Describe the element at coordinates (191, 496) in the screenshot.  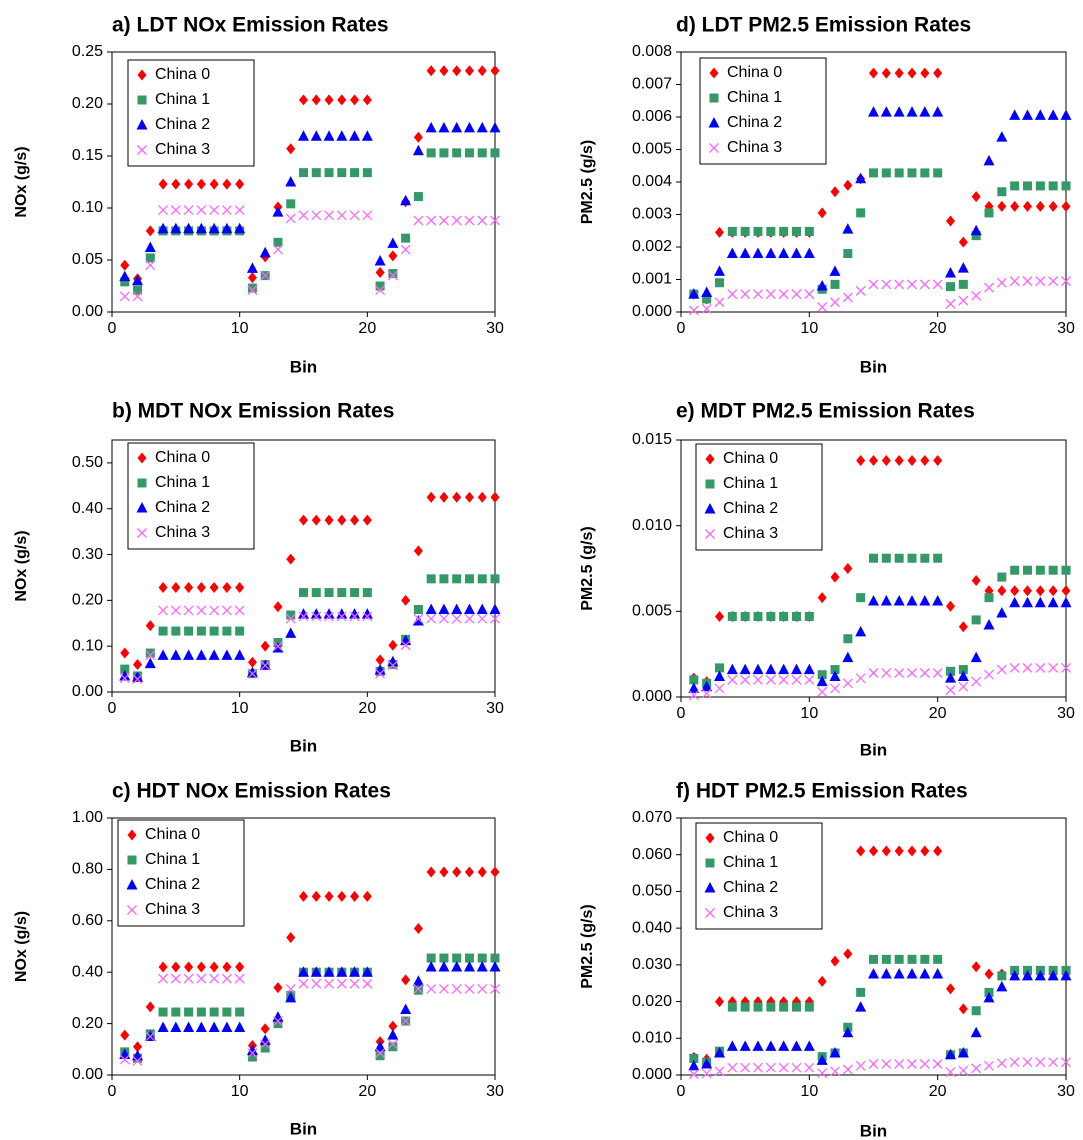
I see `legend: China 0 China 1 China 2 China 3` at that location.